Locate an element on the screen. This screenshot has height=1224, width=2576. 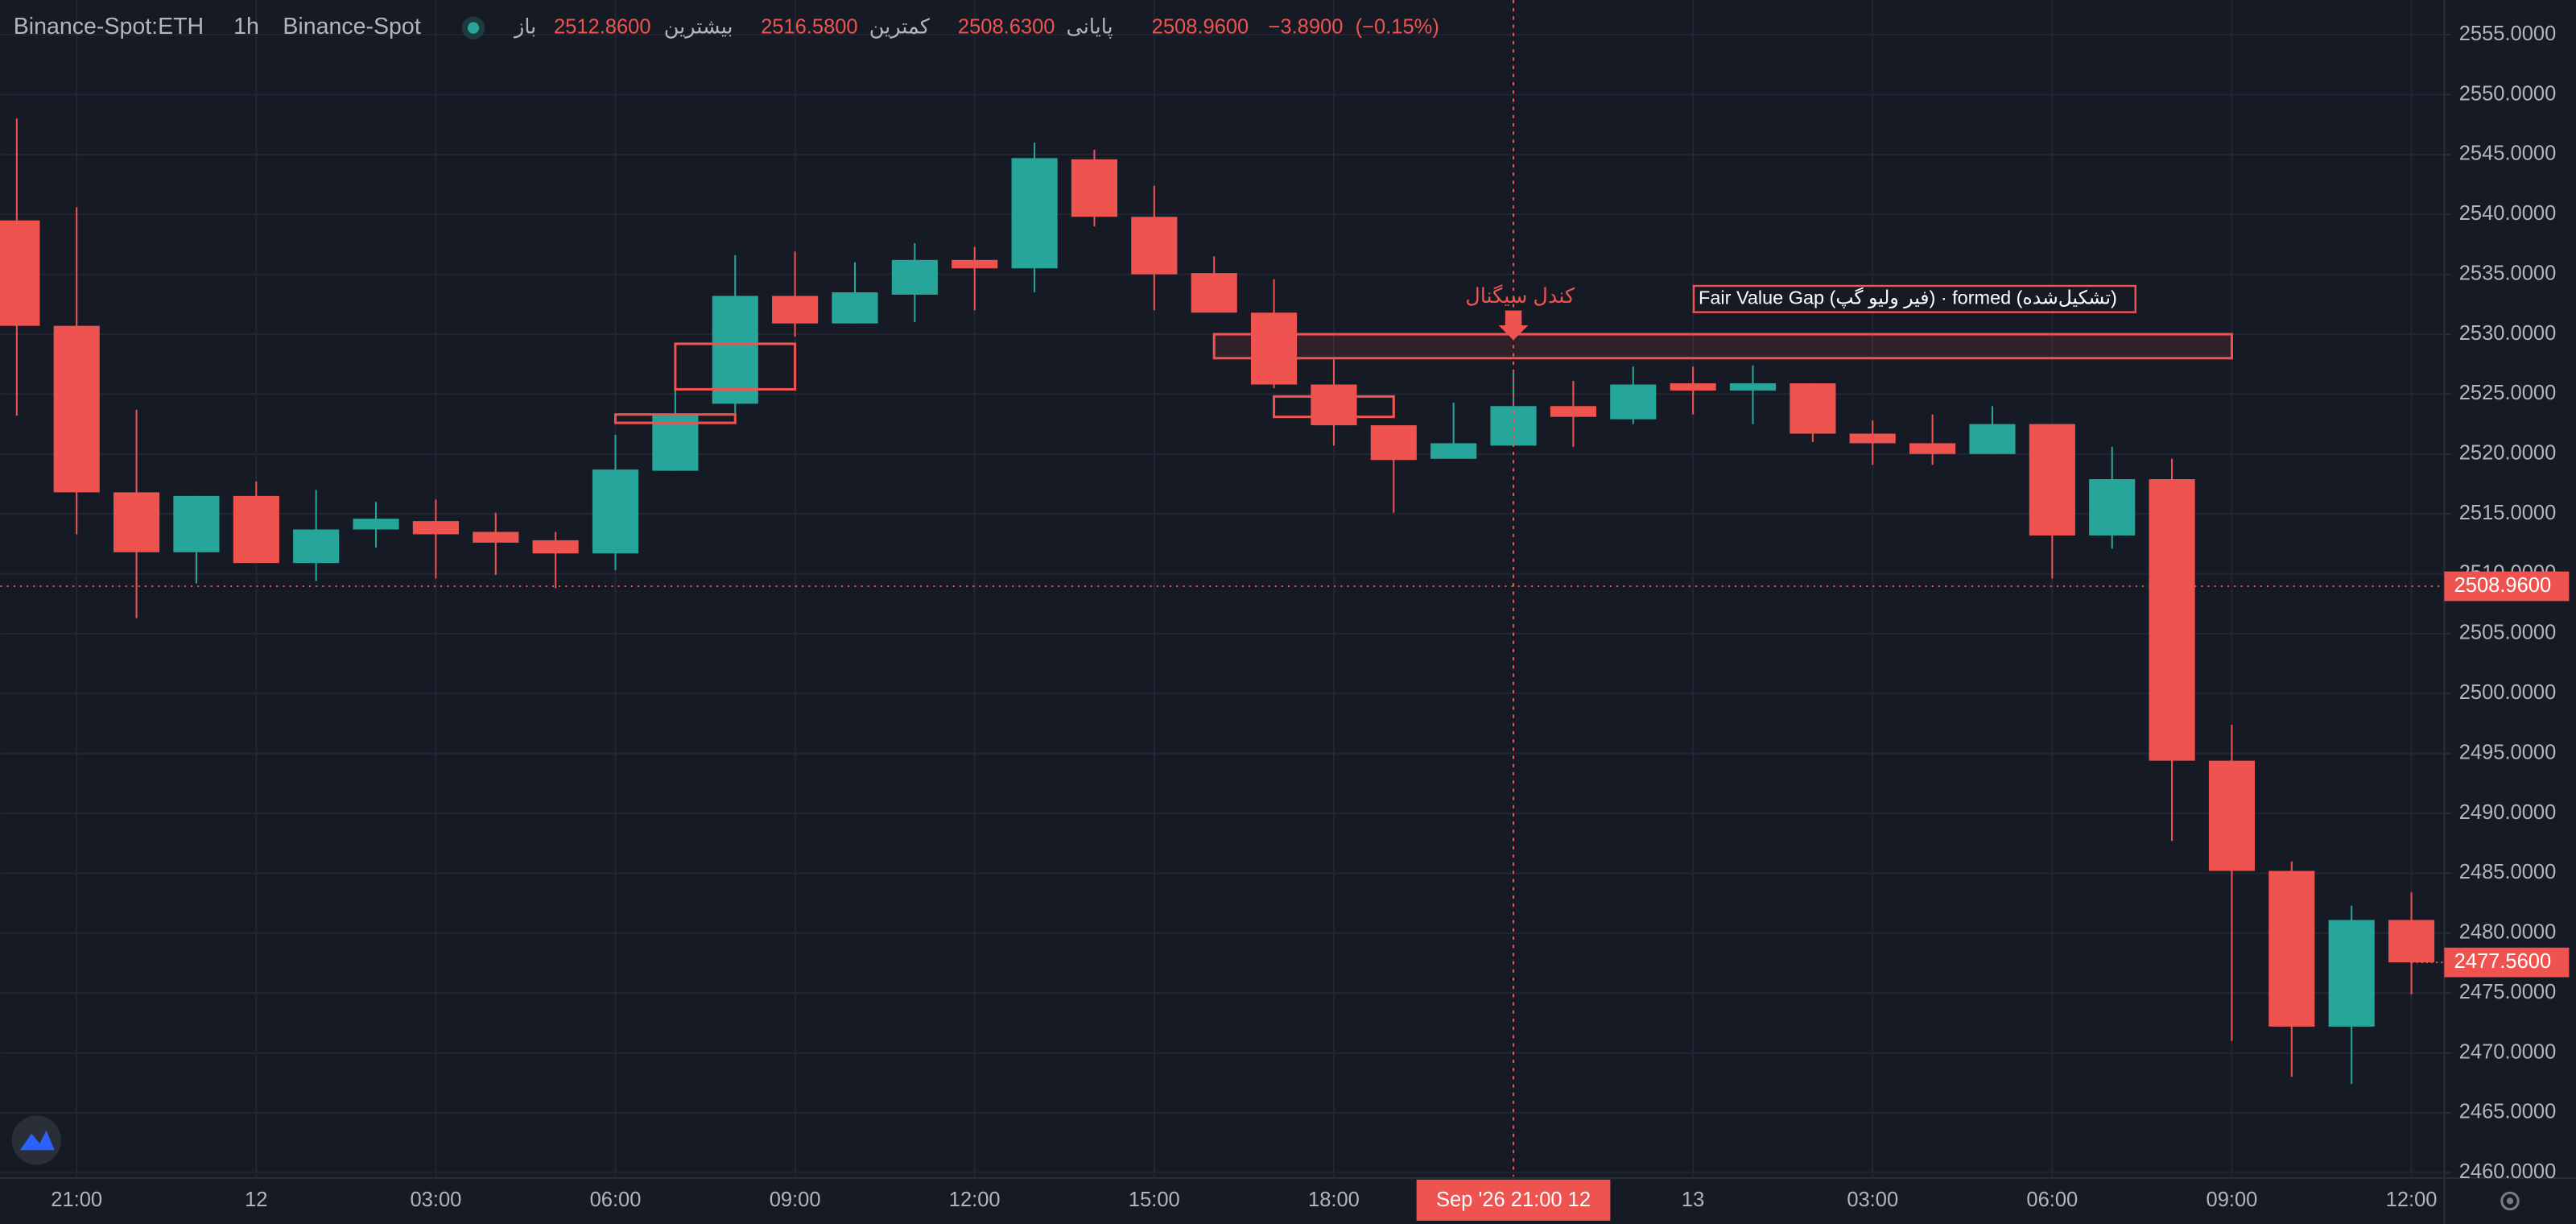
y-tick-label: 2490.0000 is located at coordinates (2508, 812).